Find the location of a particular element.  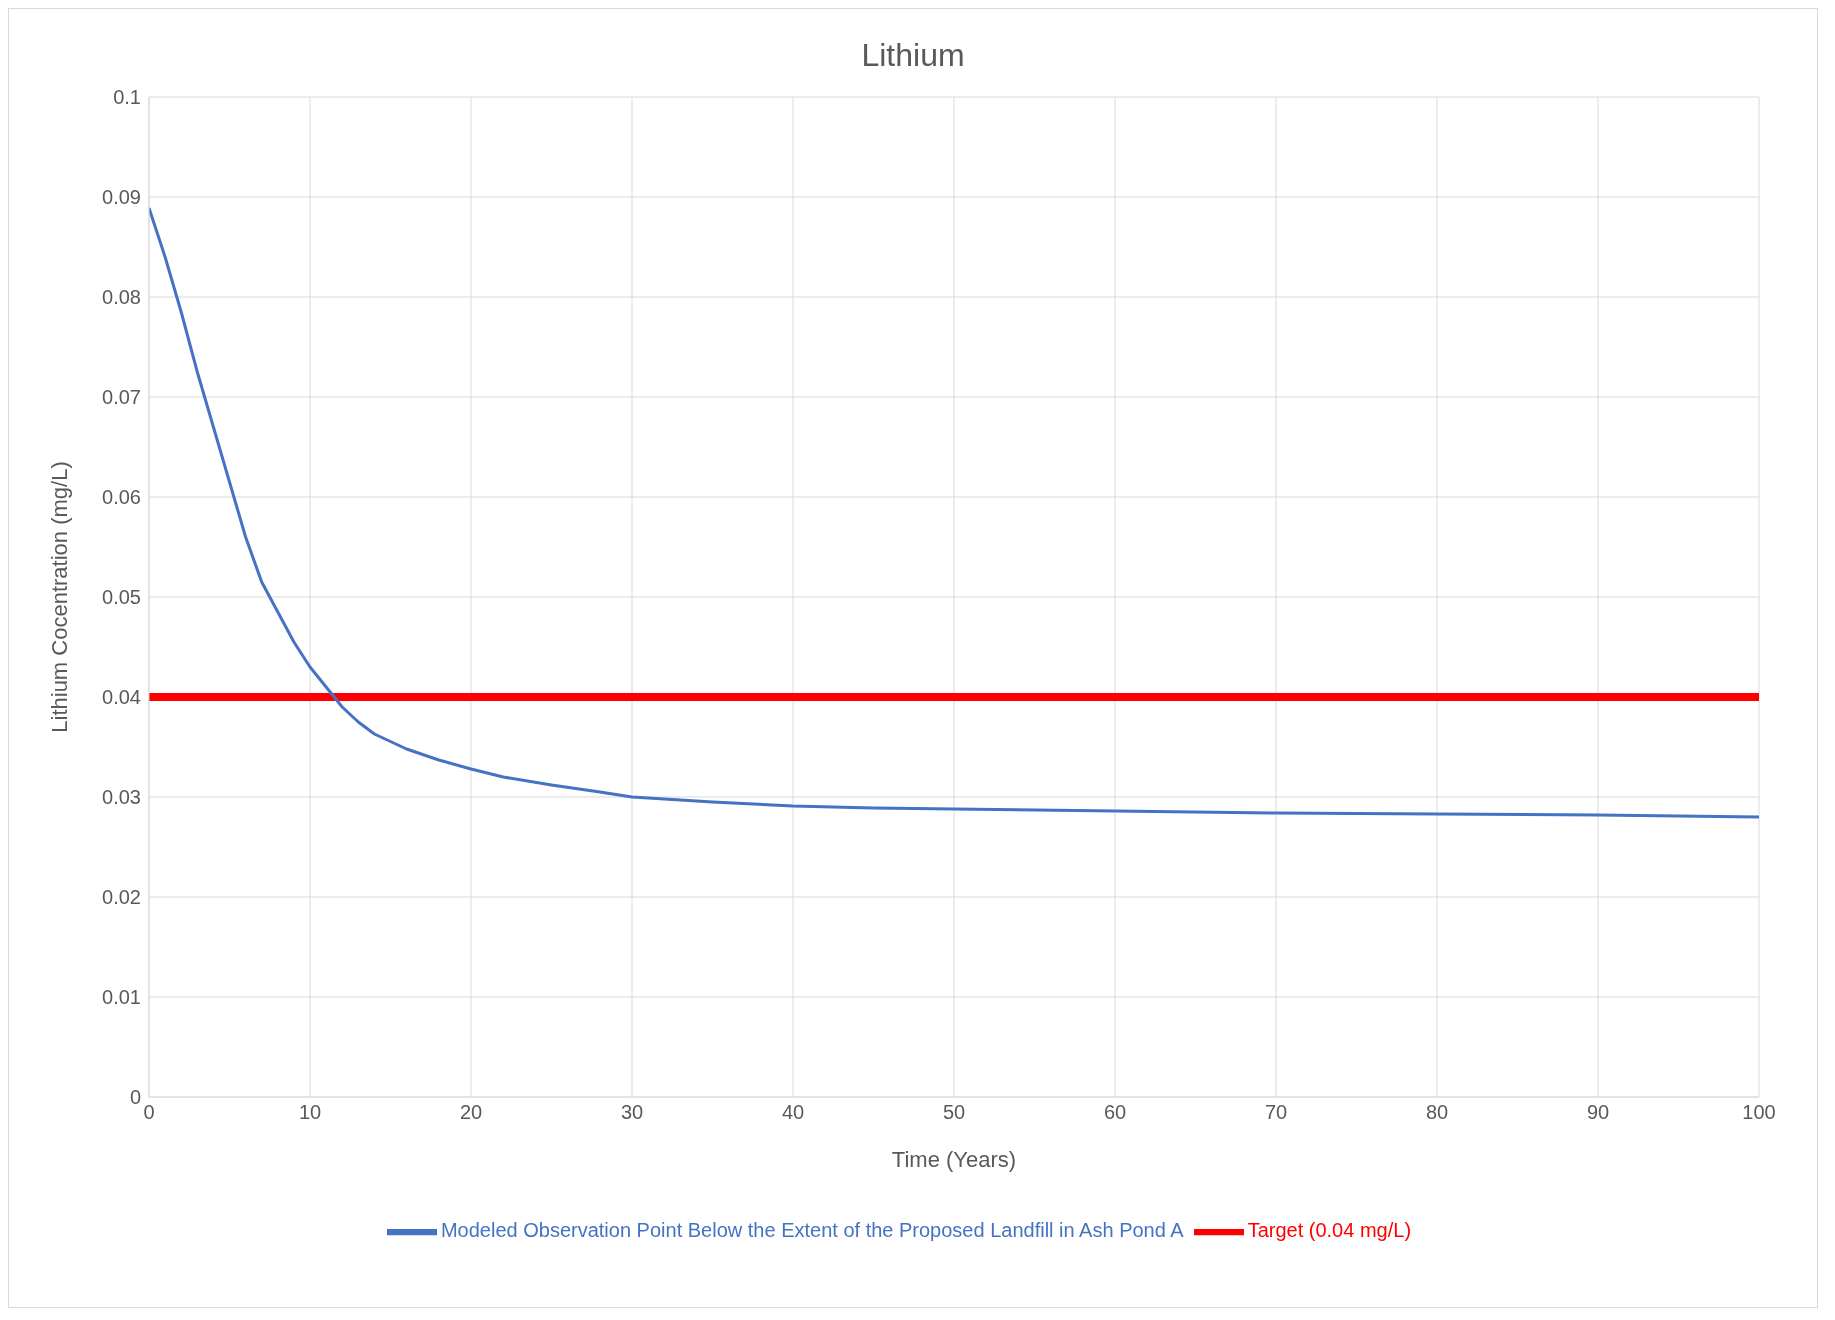

x-tick-label: 70 is located at coordinates (1276, 1112).